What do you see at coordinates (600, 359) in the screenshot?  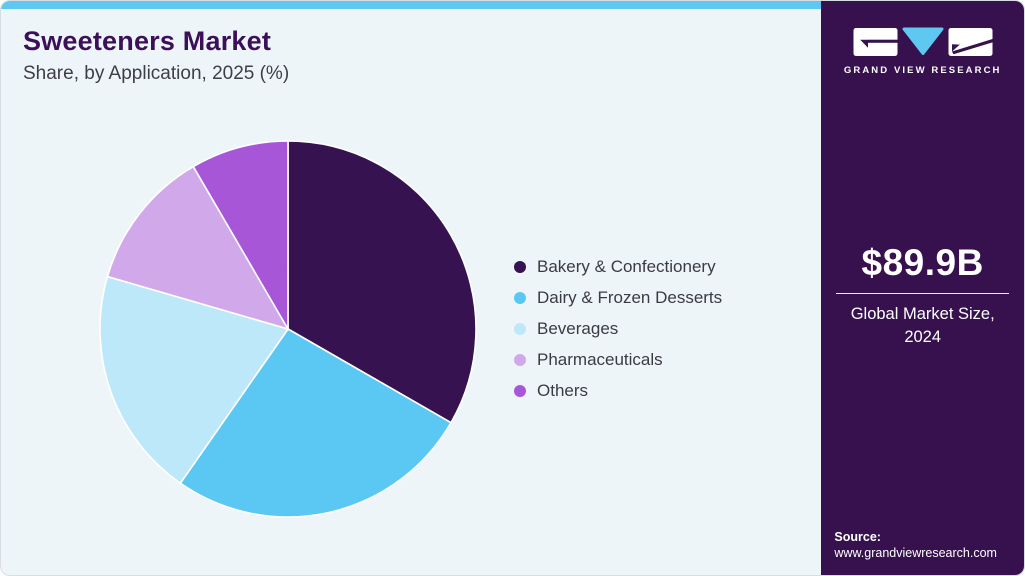 I see `legend-label: Pharmaceuticals` at bounding box center [600, 359].